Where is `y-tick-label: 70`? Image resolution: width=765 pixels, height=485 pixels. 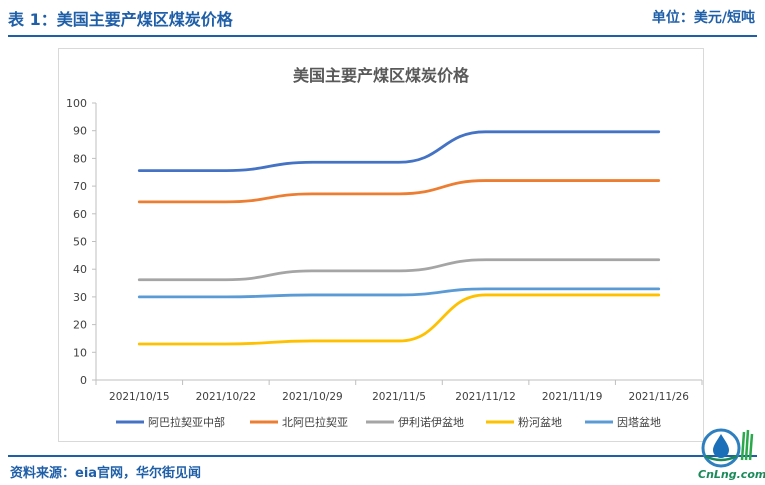
y-tick-label: 70 is located at coordinates (80, 186).